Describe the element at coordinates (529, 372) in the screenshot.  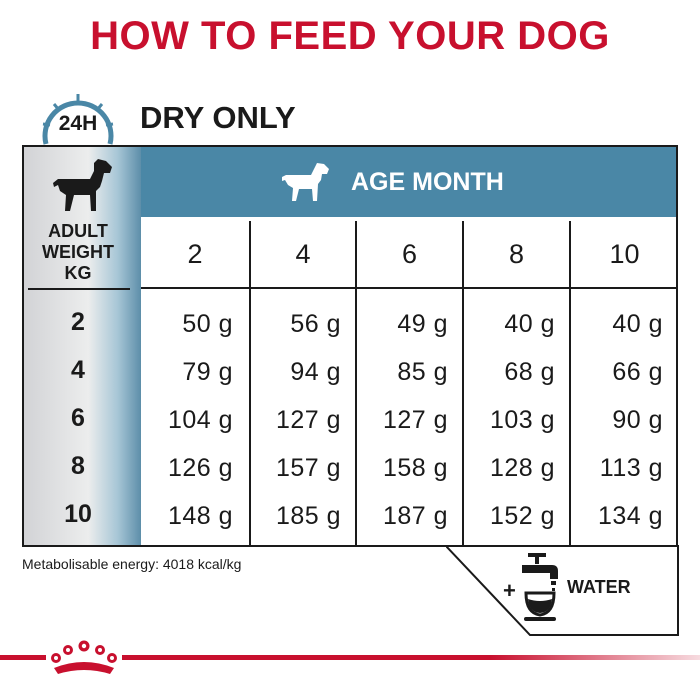
I see `table-cell: 68 g` at that location.